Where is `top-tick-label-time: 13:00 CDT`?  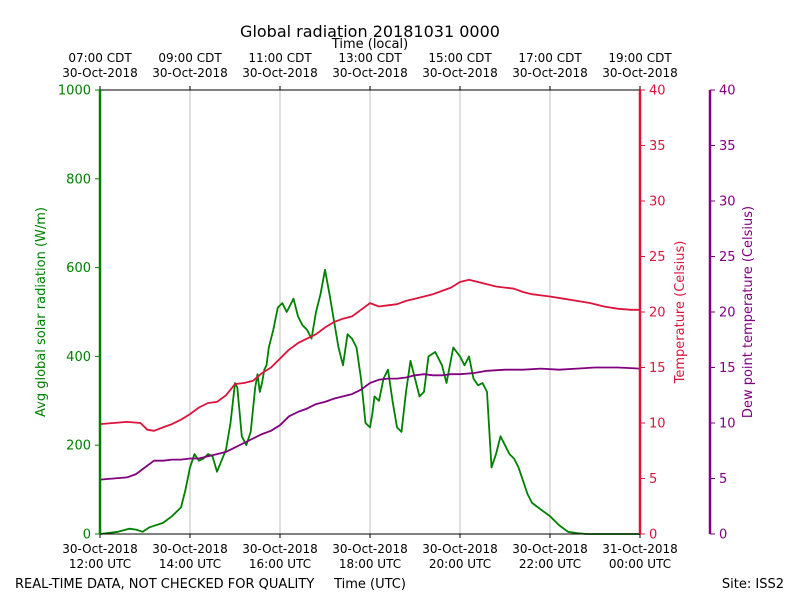 top-tick-label-time: 13:00 CDT is located at coordinates (370, 58).